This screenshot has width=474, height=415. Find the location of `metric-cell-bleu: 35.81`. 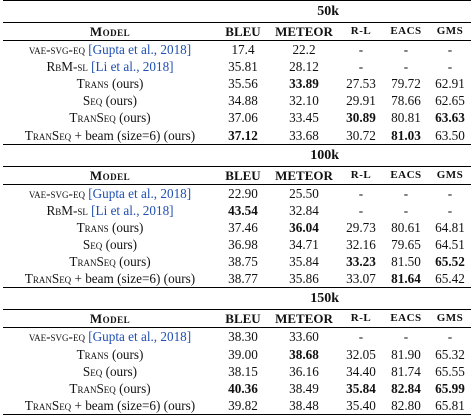

metric-cell-bleu: 35.81 is located at coordinates (243, 67).